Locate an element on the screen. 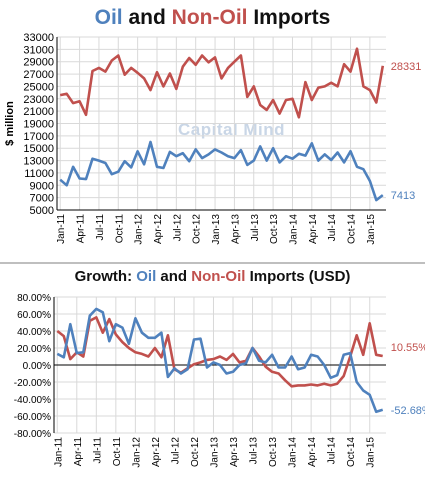 The width and height of the screenshot is (425, 480). y-tick-label: 7000 is located at coordinates (42, 199).